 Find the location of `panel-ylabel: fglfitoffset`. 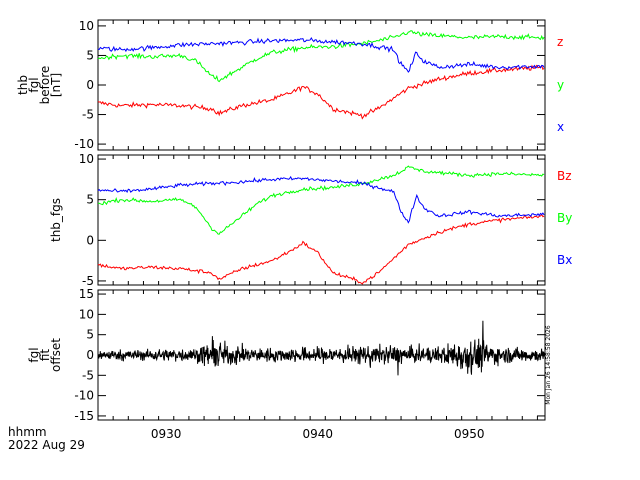

panel-ylabel: fglfitoffset is located at coordinates (45, 355).